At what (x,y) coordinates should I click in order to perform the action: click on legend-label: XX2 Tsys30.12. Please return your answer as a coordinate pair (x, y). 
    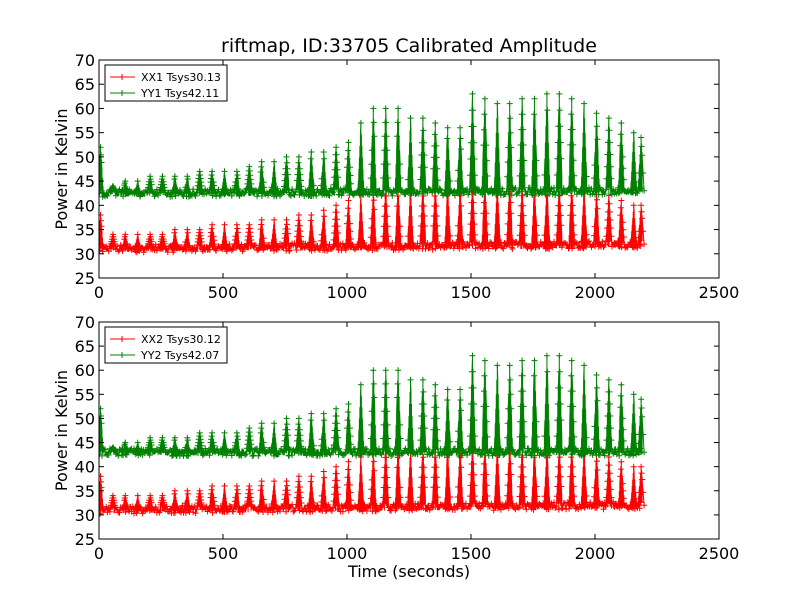
    Looking at the image, I should click on (181, 339).